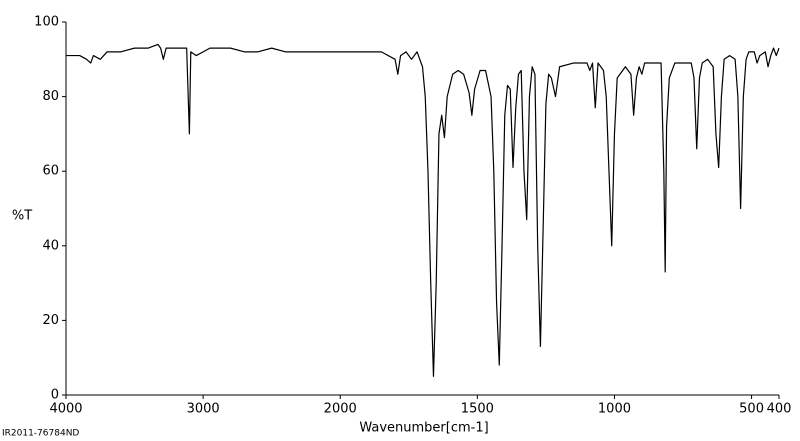 This screenshot has height=441, width=800. What do you see at coordinates (50, 96) in the screenshot?
I see `y-tick-label: 80` at bounding box center [50, 96].